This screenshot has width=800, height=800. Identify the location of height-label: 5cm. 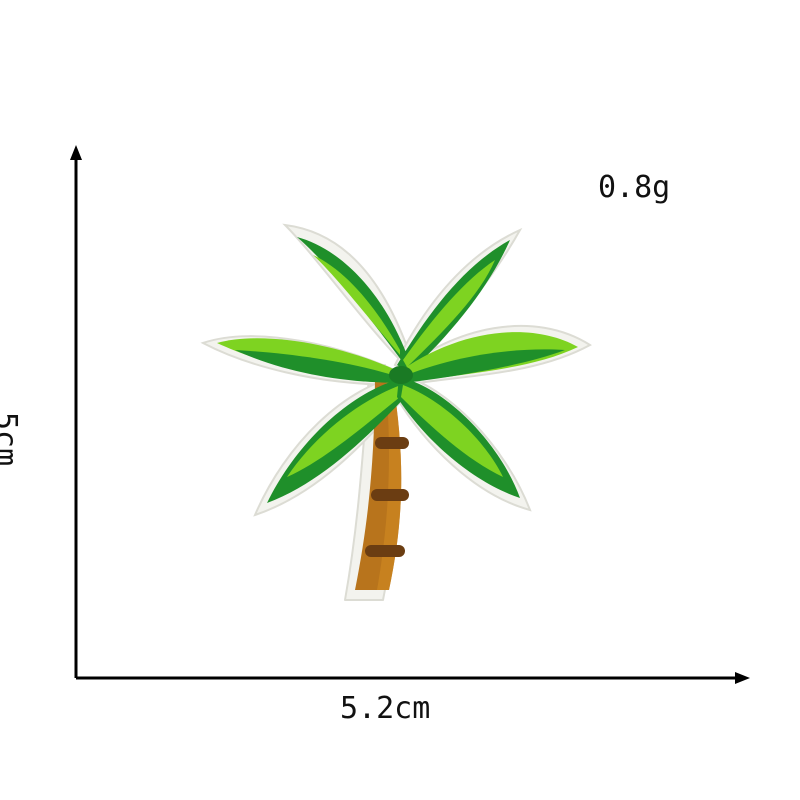
(10, 439).